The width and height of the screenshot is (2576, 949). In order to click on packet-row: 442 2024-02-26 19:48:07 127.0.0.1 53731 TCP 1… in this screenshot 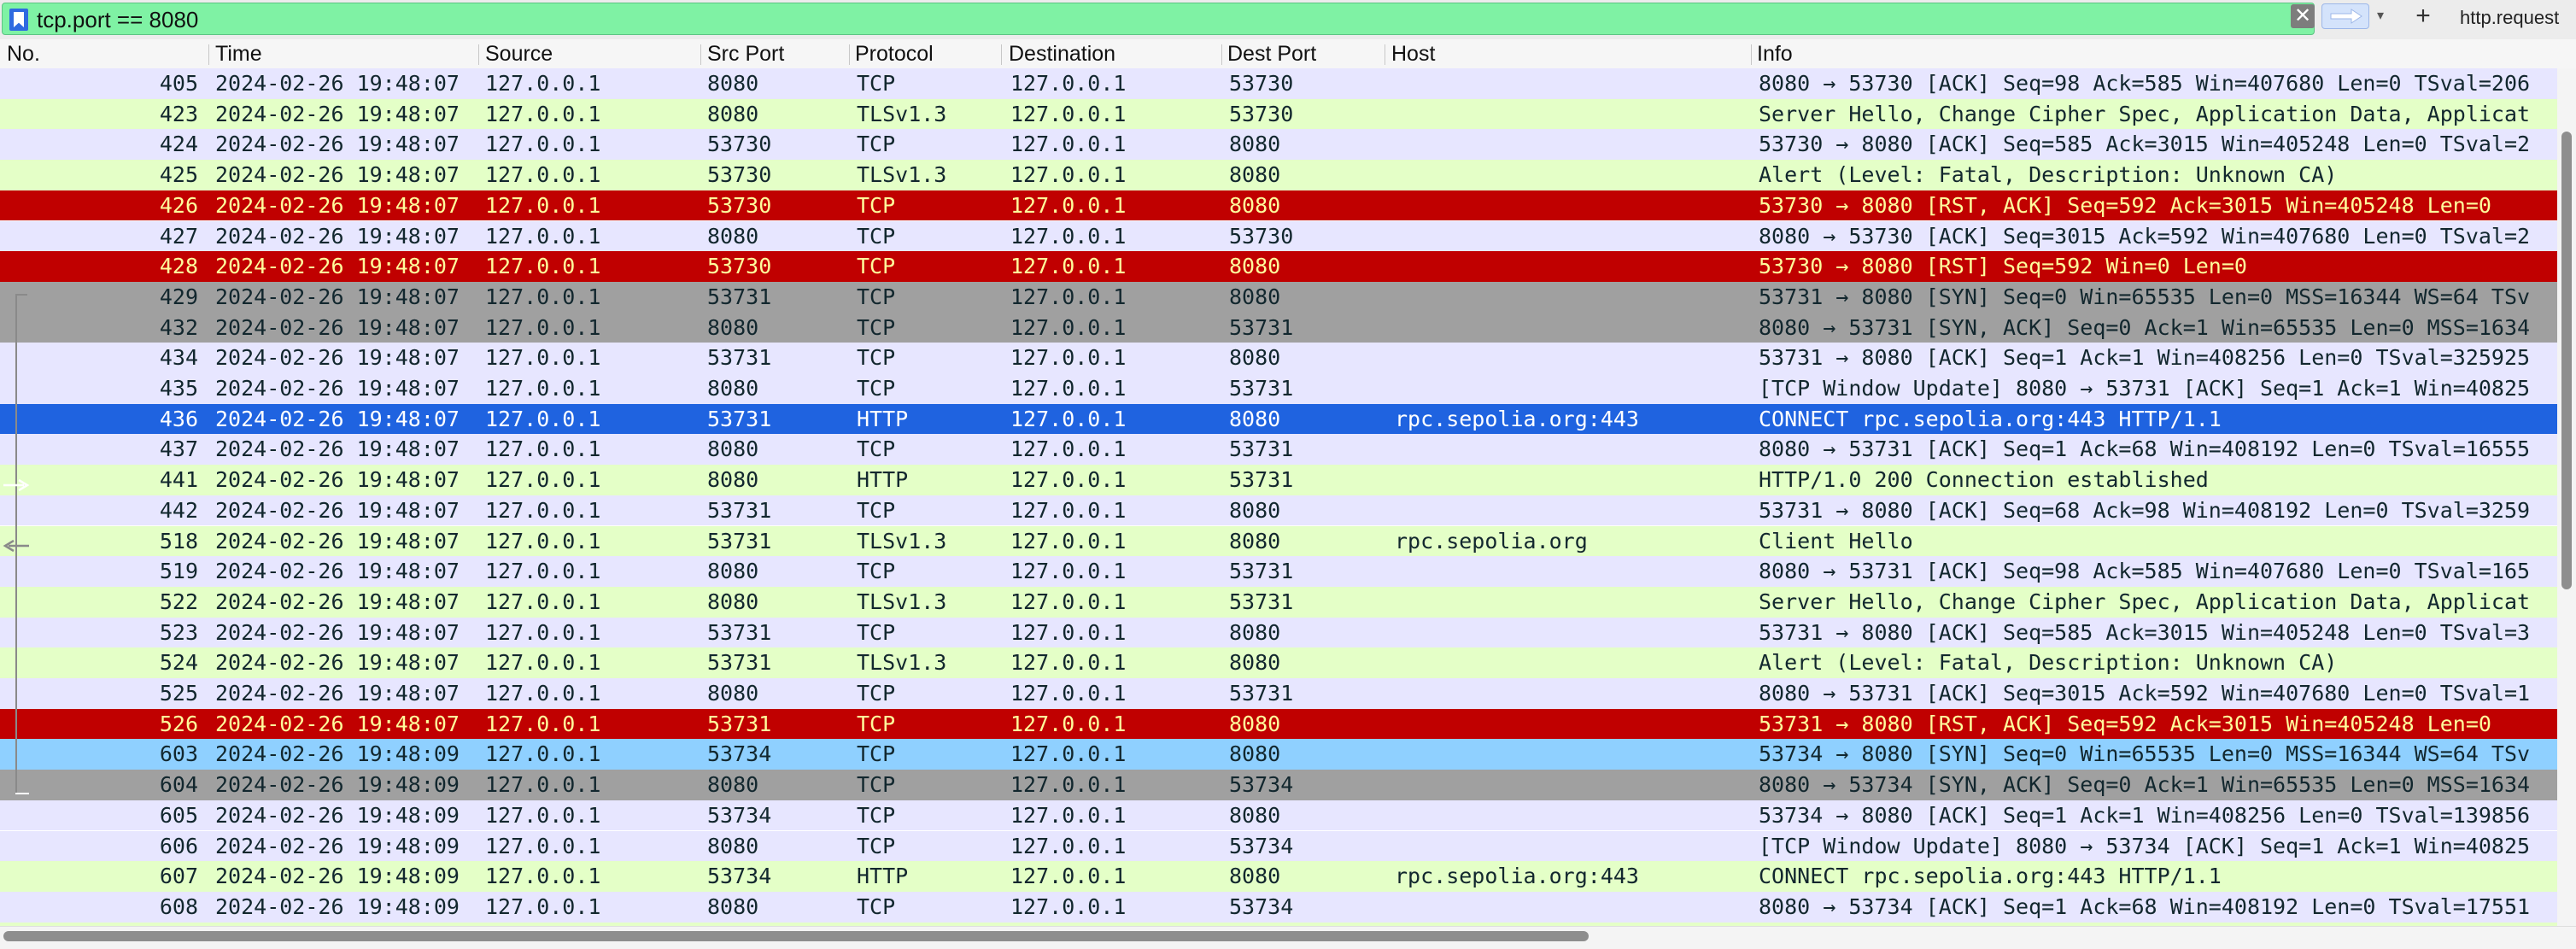, I will do `click(1278, 510)`.